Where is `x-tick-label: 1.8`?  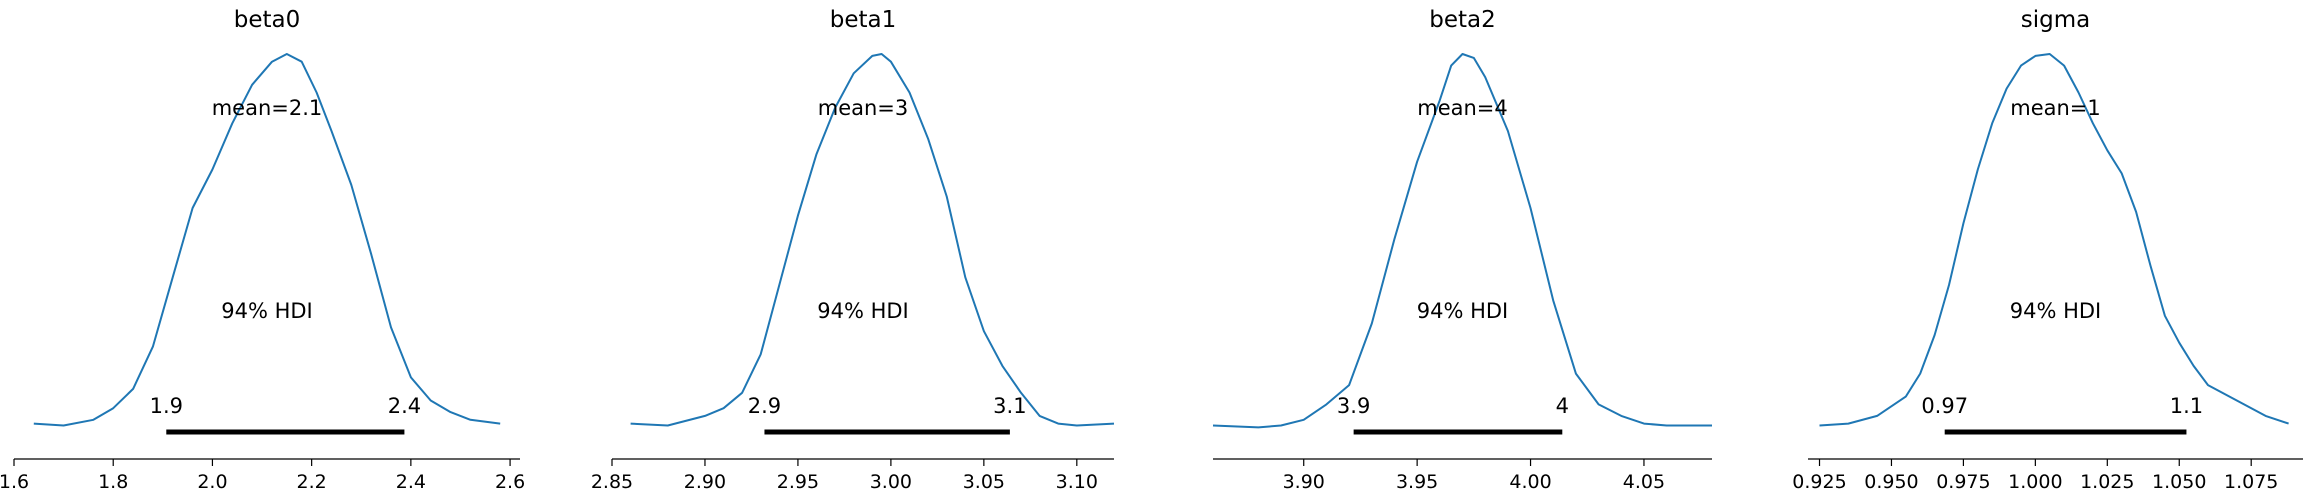
x-tick-label: 1.8 is located at coordinates (113, 482).